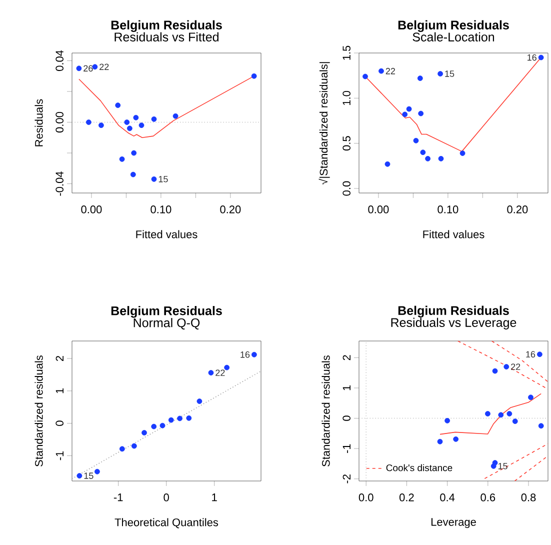  I want to click on chart-subtitle: Residuals vs Fitted, so click(166, 37).